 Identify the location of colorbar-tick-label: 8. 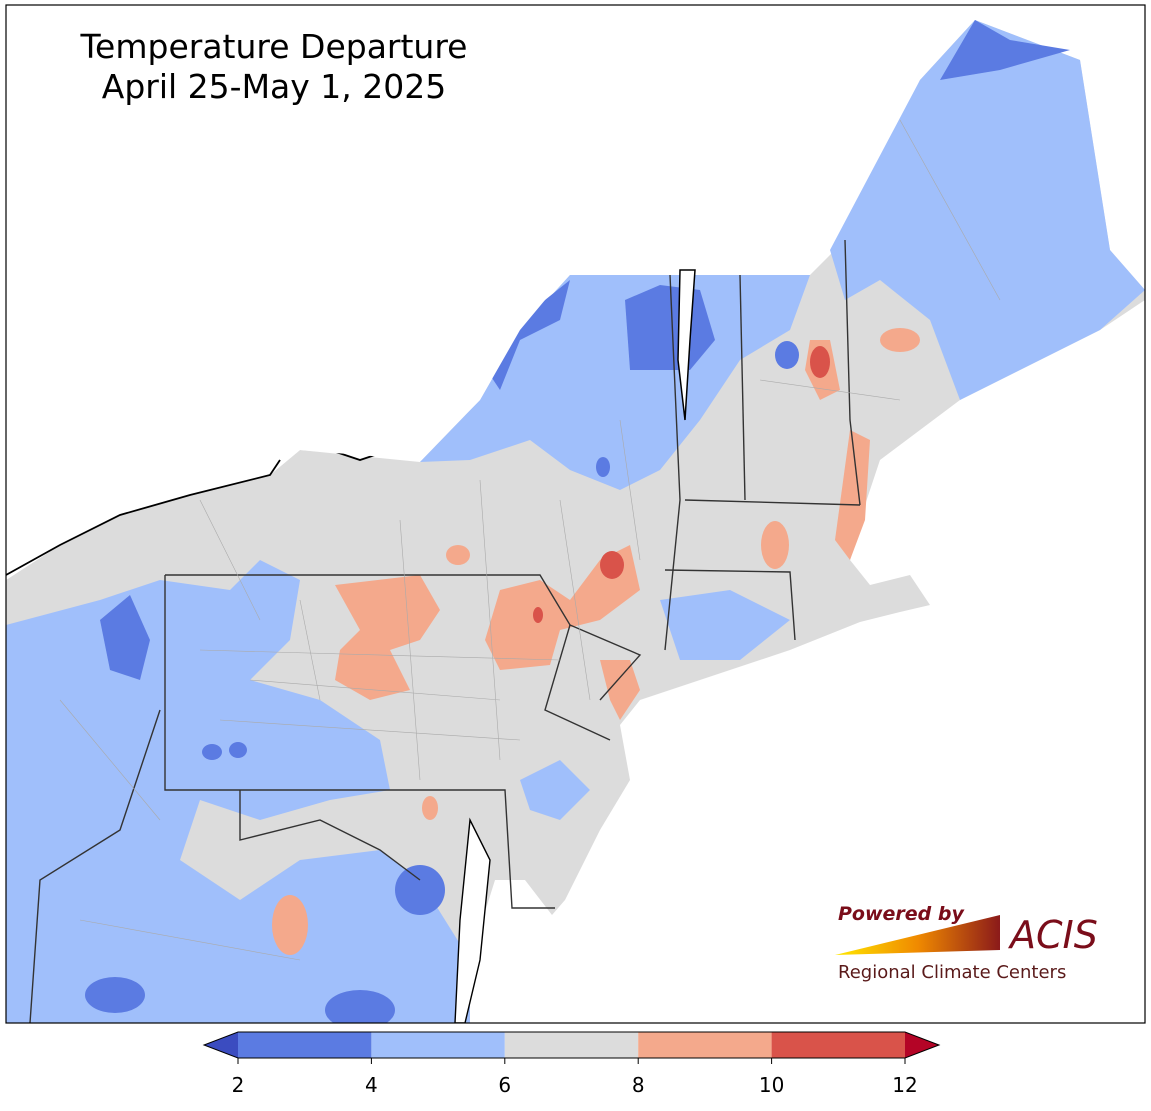
(638, 1085).